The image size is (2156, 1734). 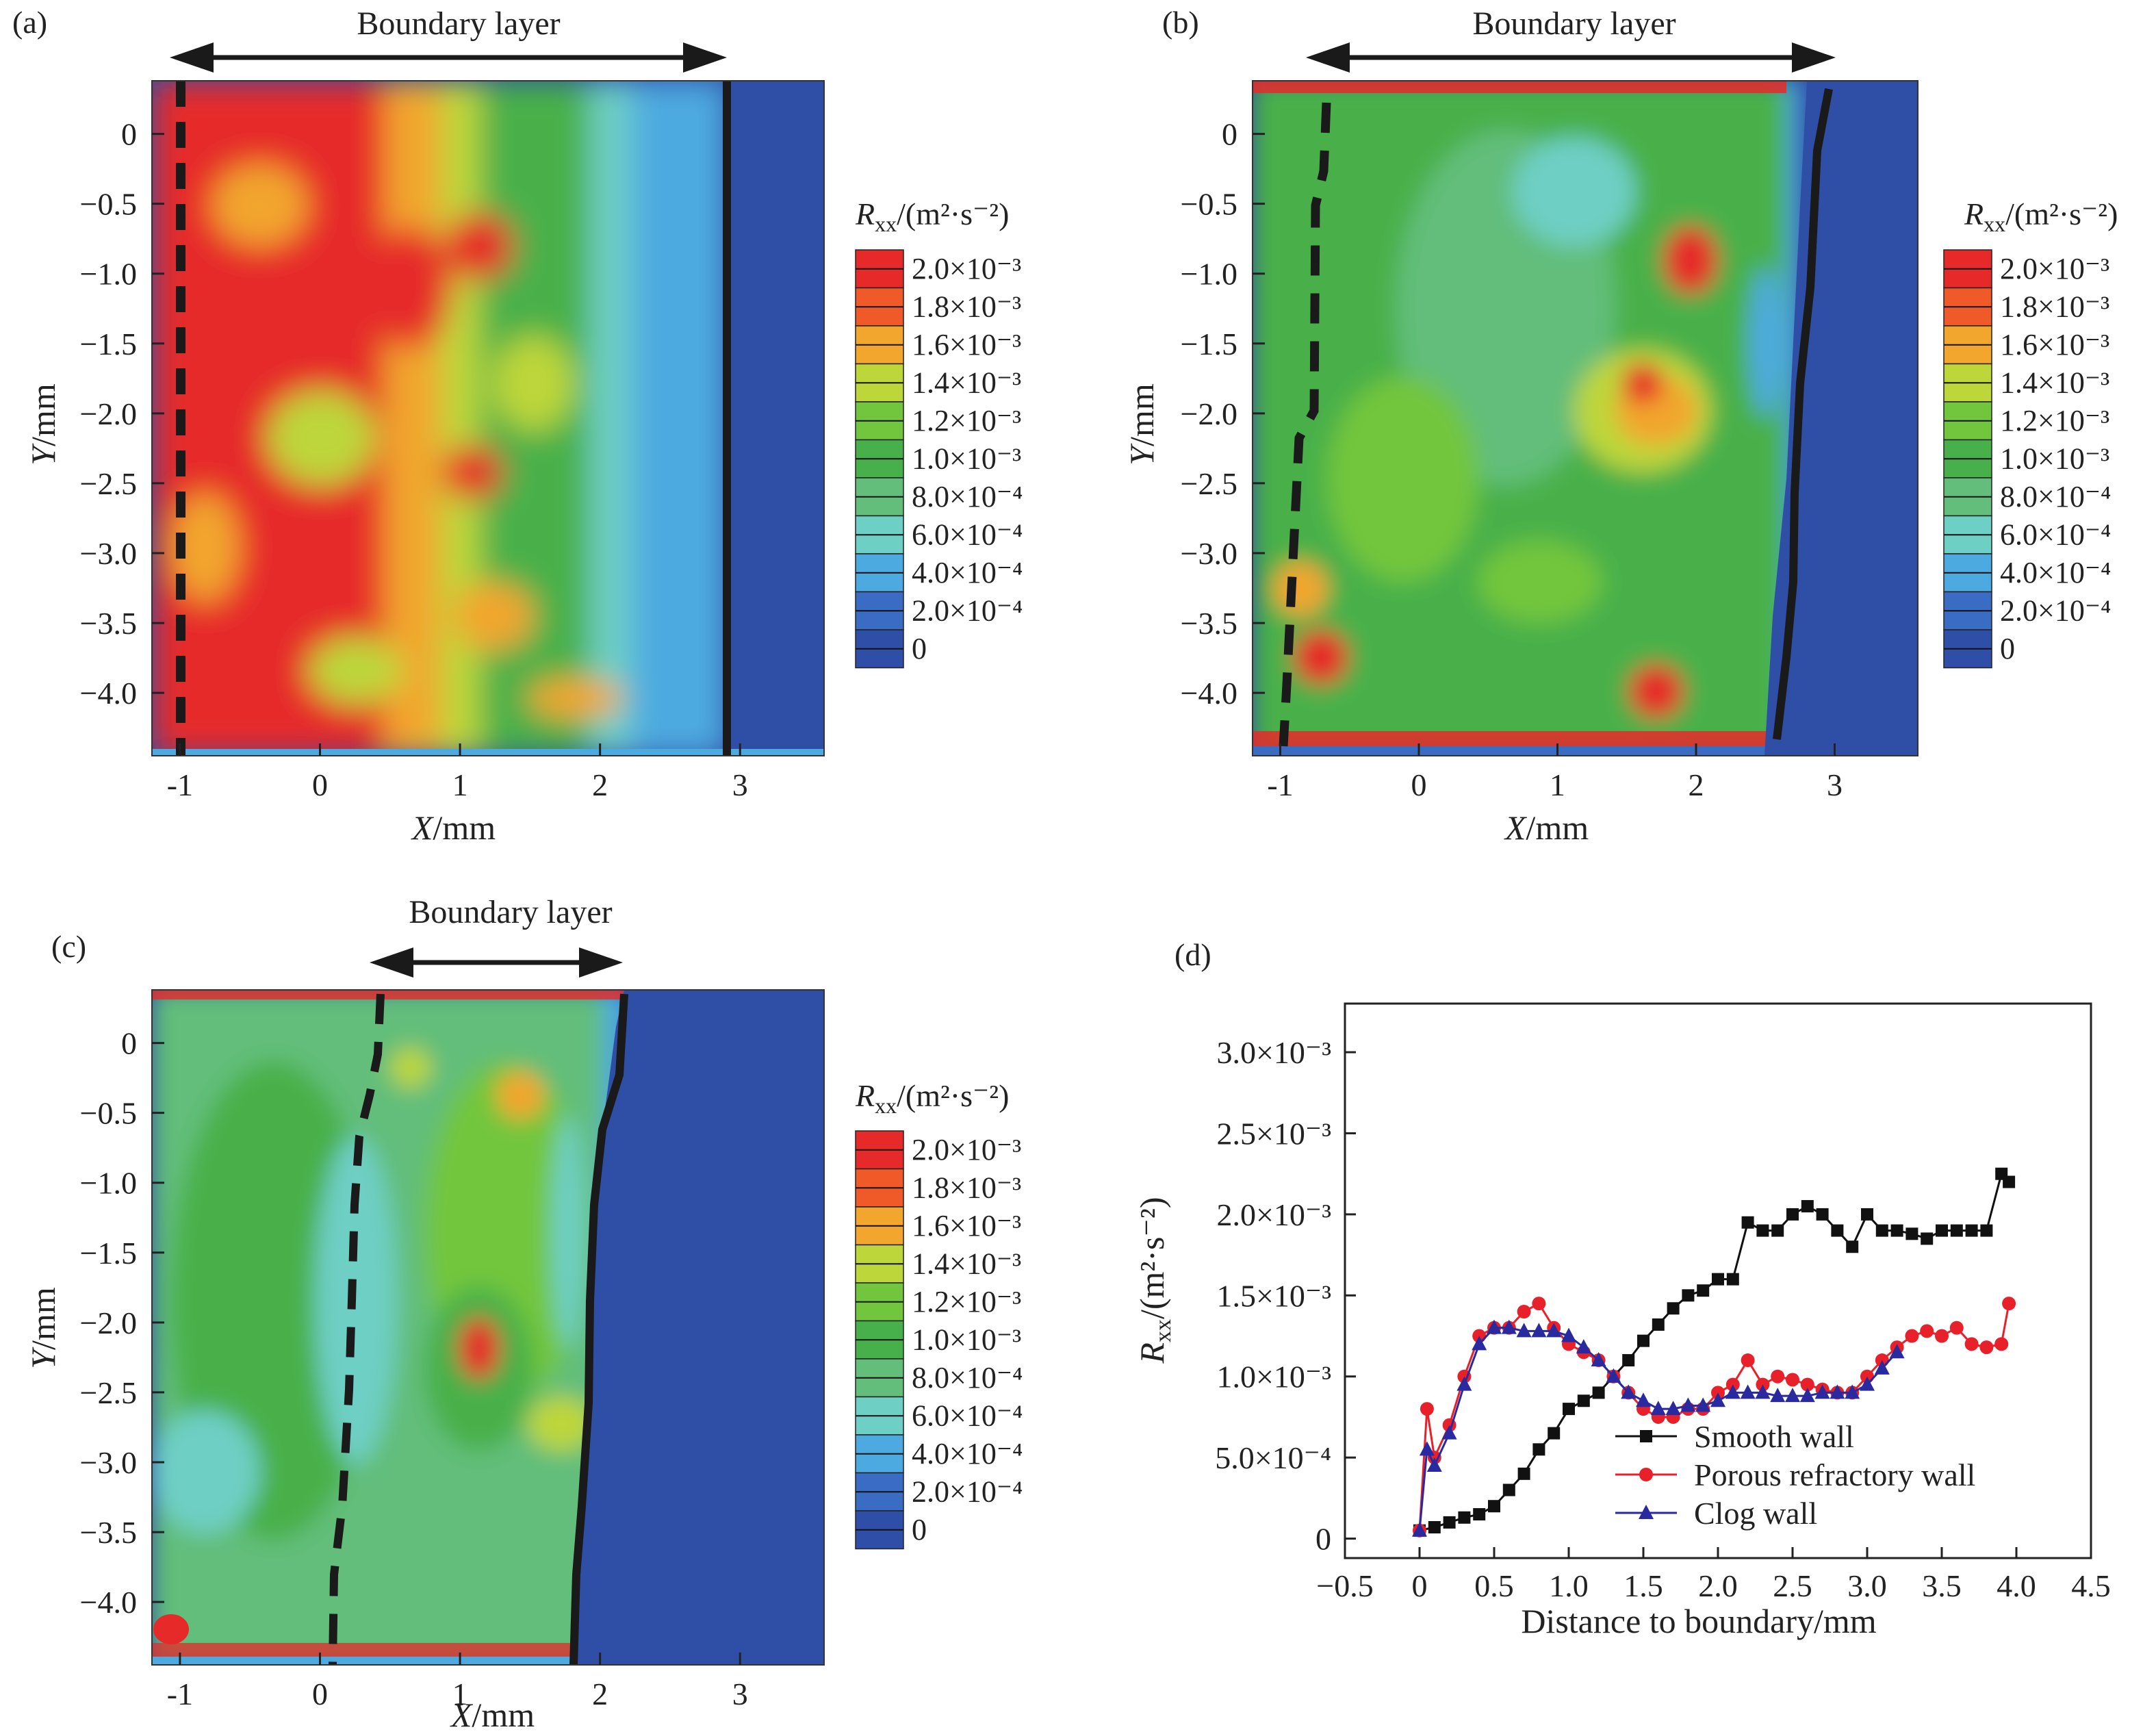 I want to click on colorbar-label: 4.0×10⁻⁴, so click(x=967, y=1453).